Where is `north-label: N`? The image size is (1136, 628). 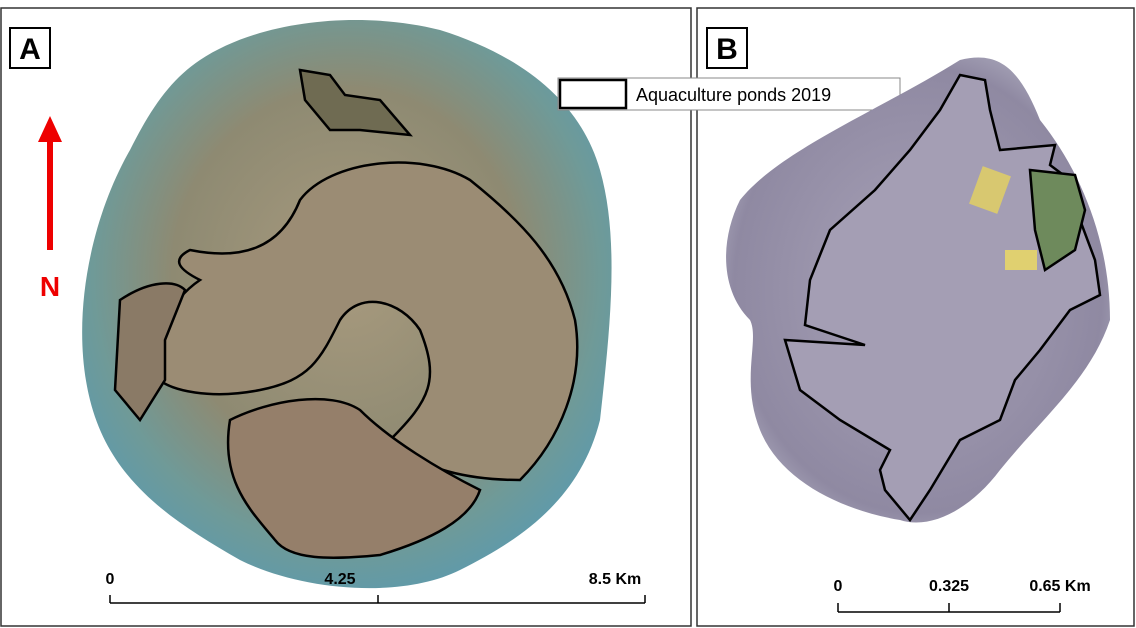
north-label: N is located at coordinates (50, 286).